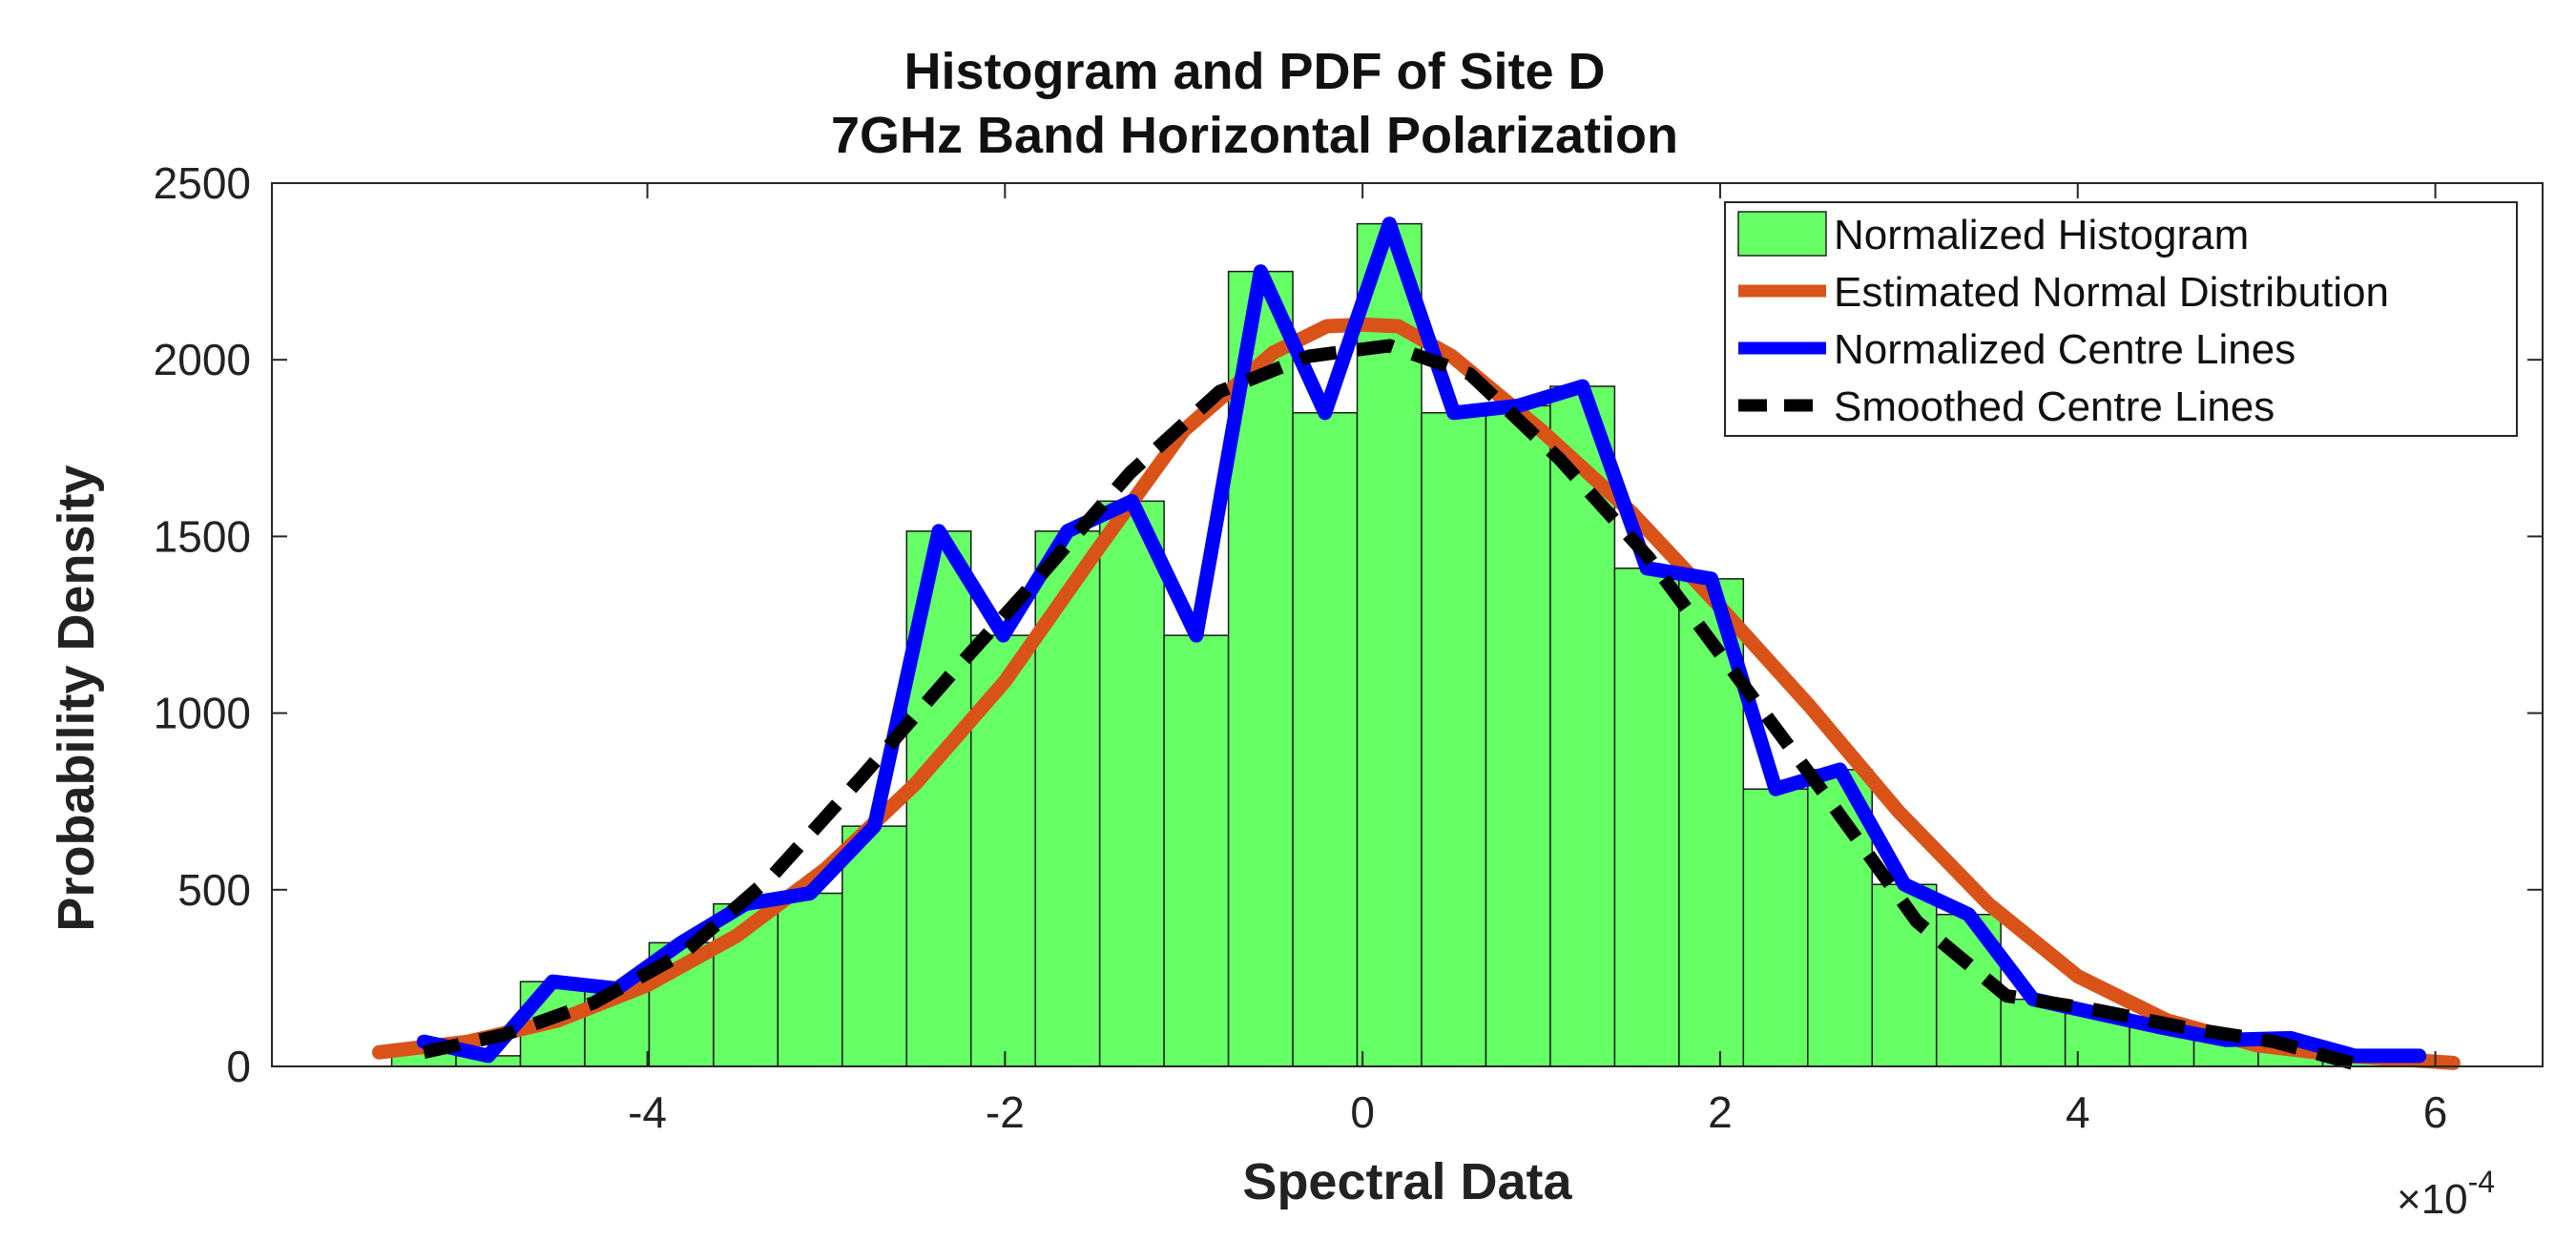 The width and height of the screenshot is (2576, 1240). I want to click on x-tick-label: 4, so click(2078, 1112).